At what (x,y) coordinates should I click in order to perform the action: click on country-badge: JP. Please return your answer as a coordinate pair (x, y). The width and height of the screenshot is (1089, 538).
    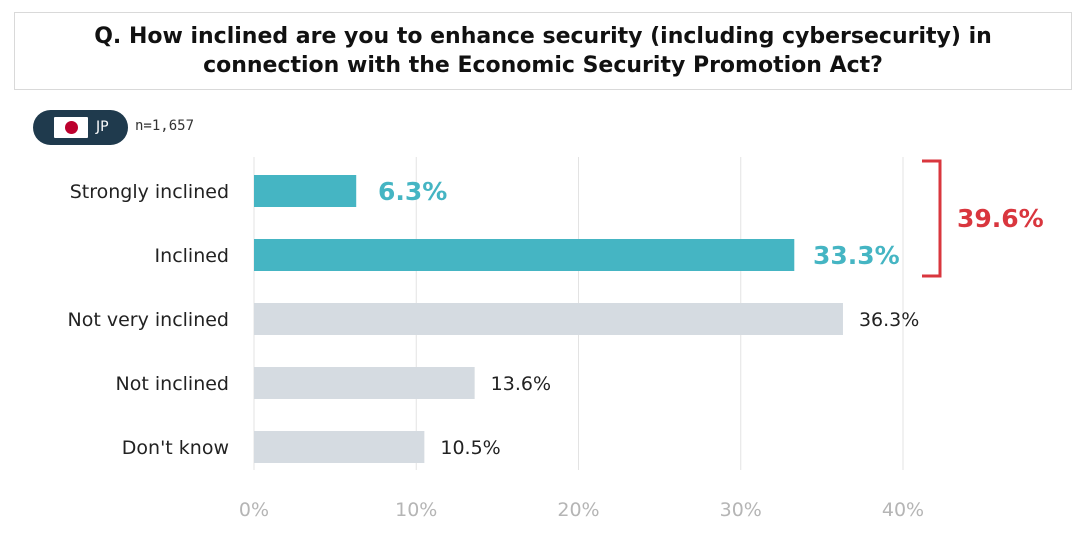
    Looking at the image, I should click on (80, 127).